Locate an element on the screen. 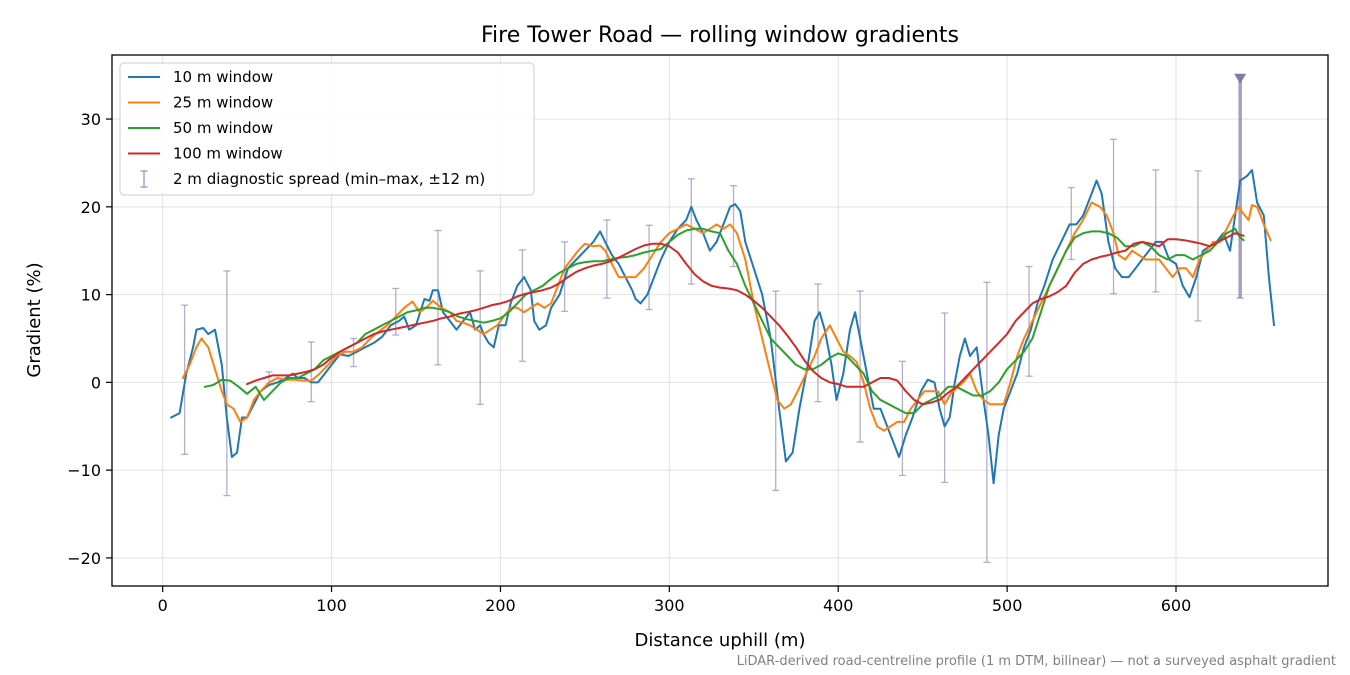  y-tick-label: 20 is located at coordinates (91, 207).